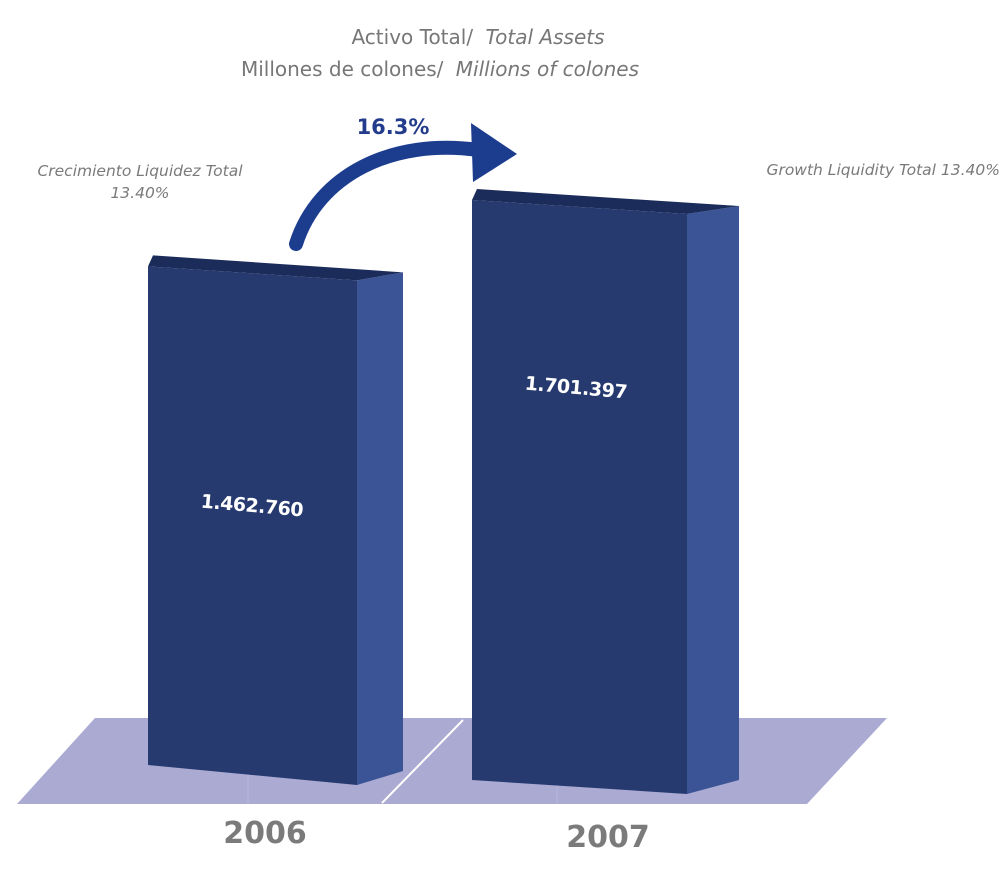 Image resolution: width=1002 pixels, height=879 pixels. I want to click on chart-subtitle: Millones de colones/ Millions of colones, so click(440, 69).